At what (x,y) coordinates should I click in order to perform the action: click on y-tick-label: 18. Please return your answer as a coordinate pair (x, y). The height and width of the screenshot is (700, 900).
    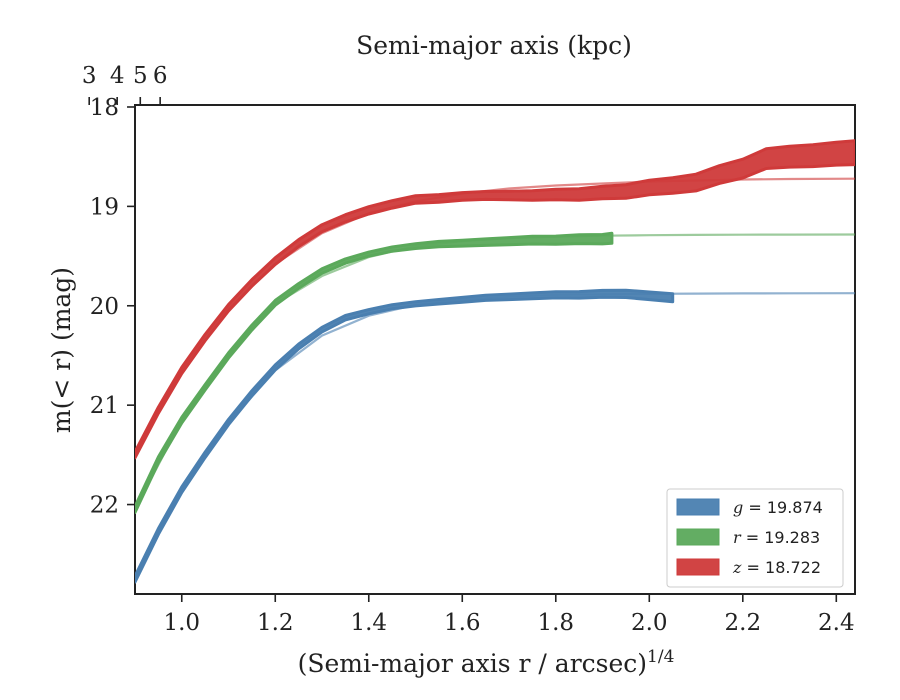
    Looking at the image, I should click on (104, 108).